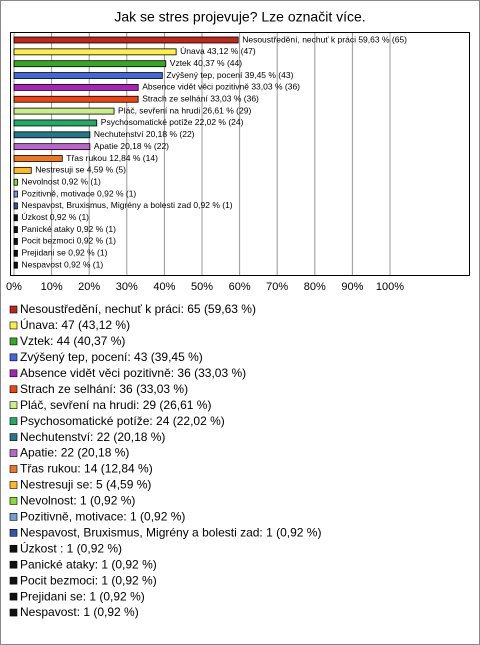 This screenshot has width=480, height=645. Describe the element at coordinates (206, 63) in the screenshot. I see `bar-label: Vztek 40,37 % (44)` at that location.